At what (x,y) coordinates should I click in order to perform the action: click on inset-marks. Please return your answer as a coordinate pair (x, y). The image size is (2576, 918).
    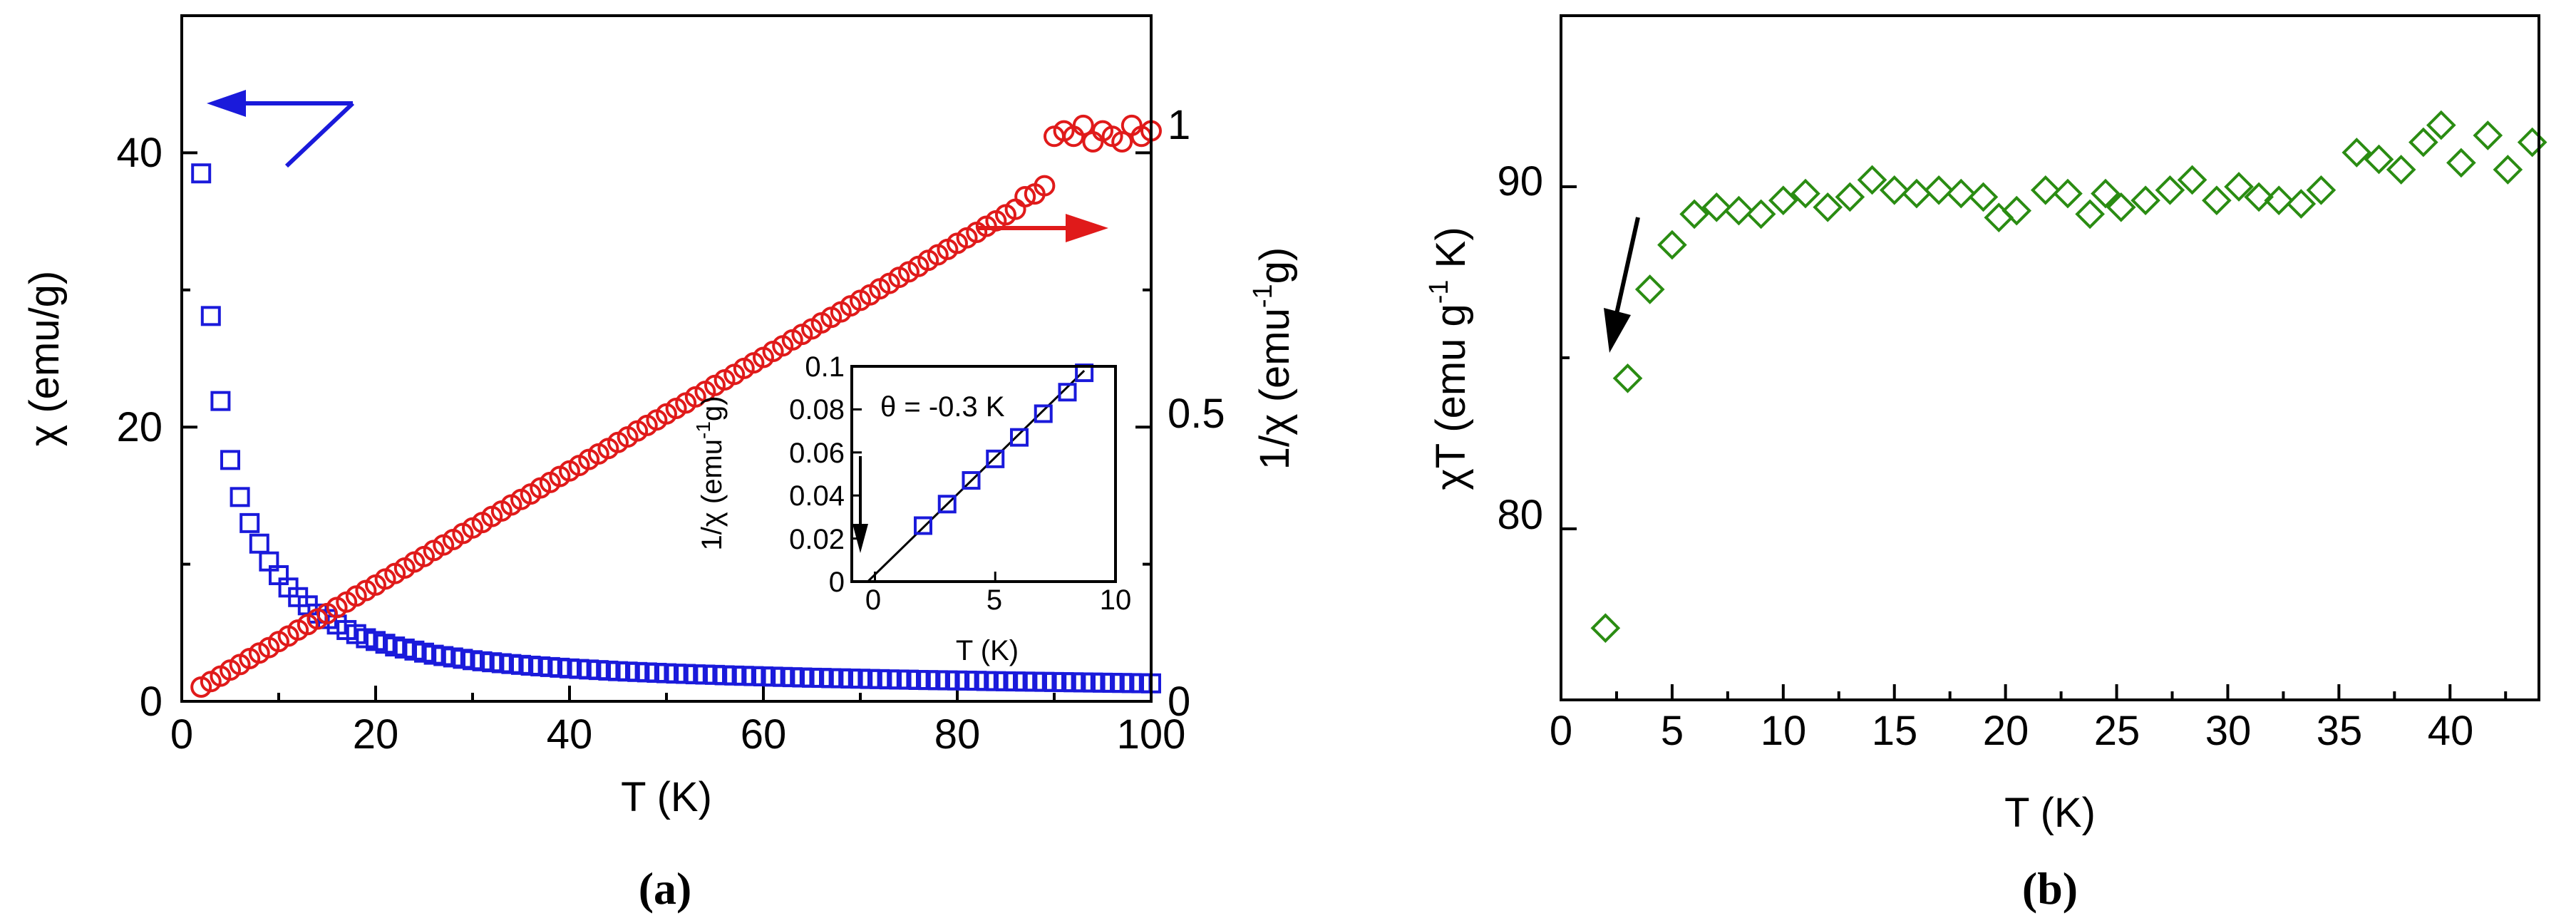
    Looking at the image, I should click on (984, 473).